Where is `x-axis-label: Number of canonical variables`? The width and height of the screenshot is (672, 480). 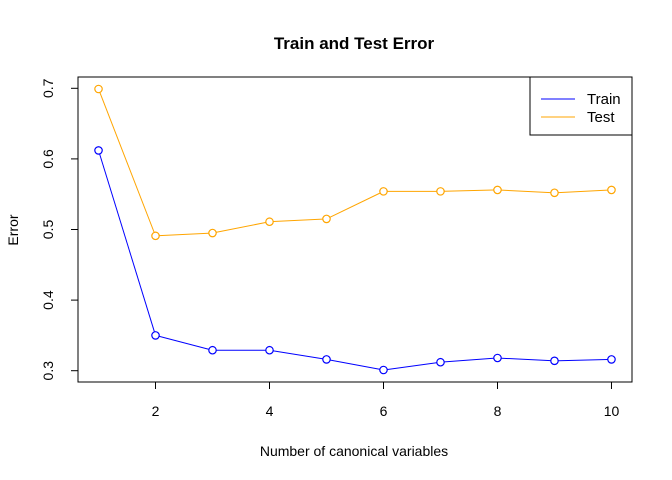
x-axis-label: Number of canonical variables is located at coordinates (354, 451).